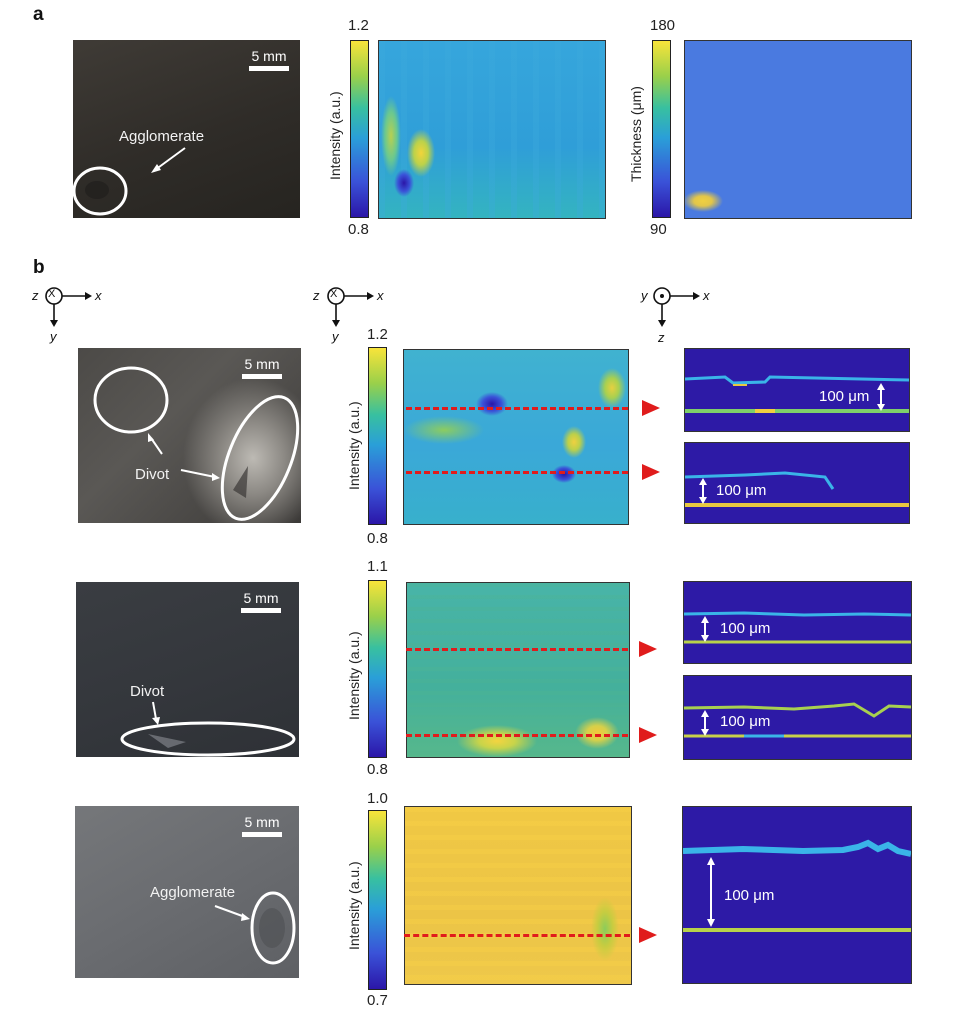 The height and width of the screenshot is (1017, 961). Describe the element at coordinates (636, 134) in the screenshot. I see `cbar-a2-label: Thickness (μm)` at that location.